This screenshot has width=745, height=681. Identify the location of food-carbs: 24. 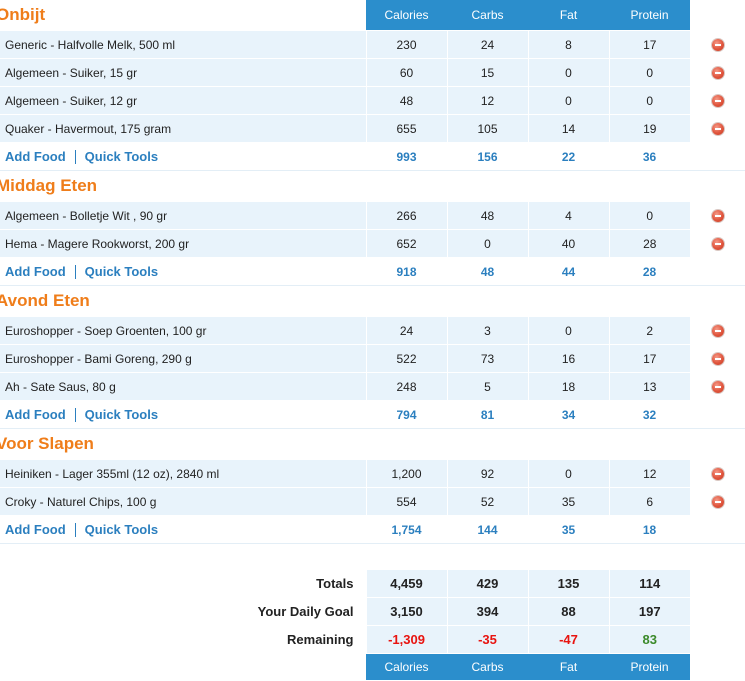
(487, 44).